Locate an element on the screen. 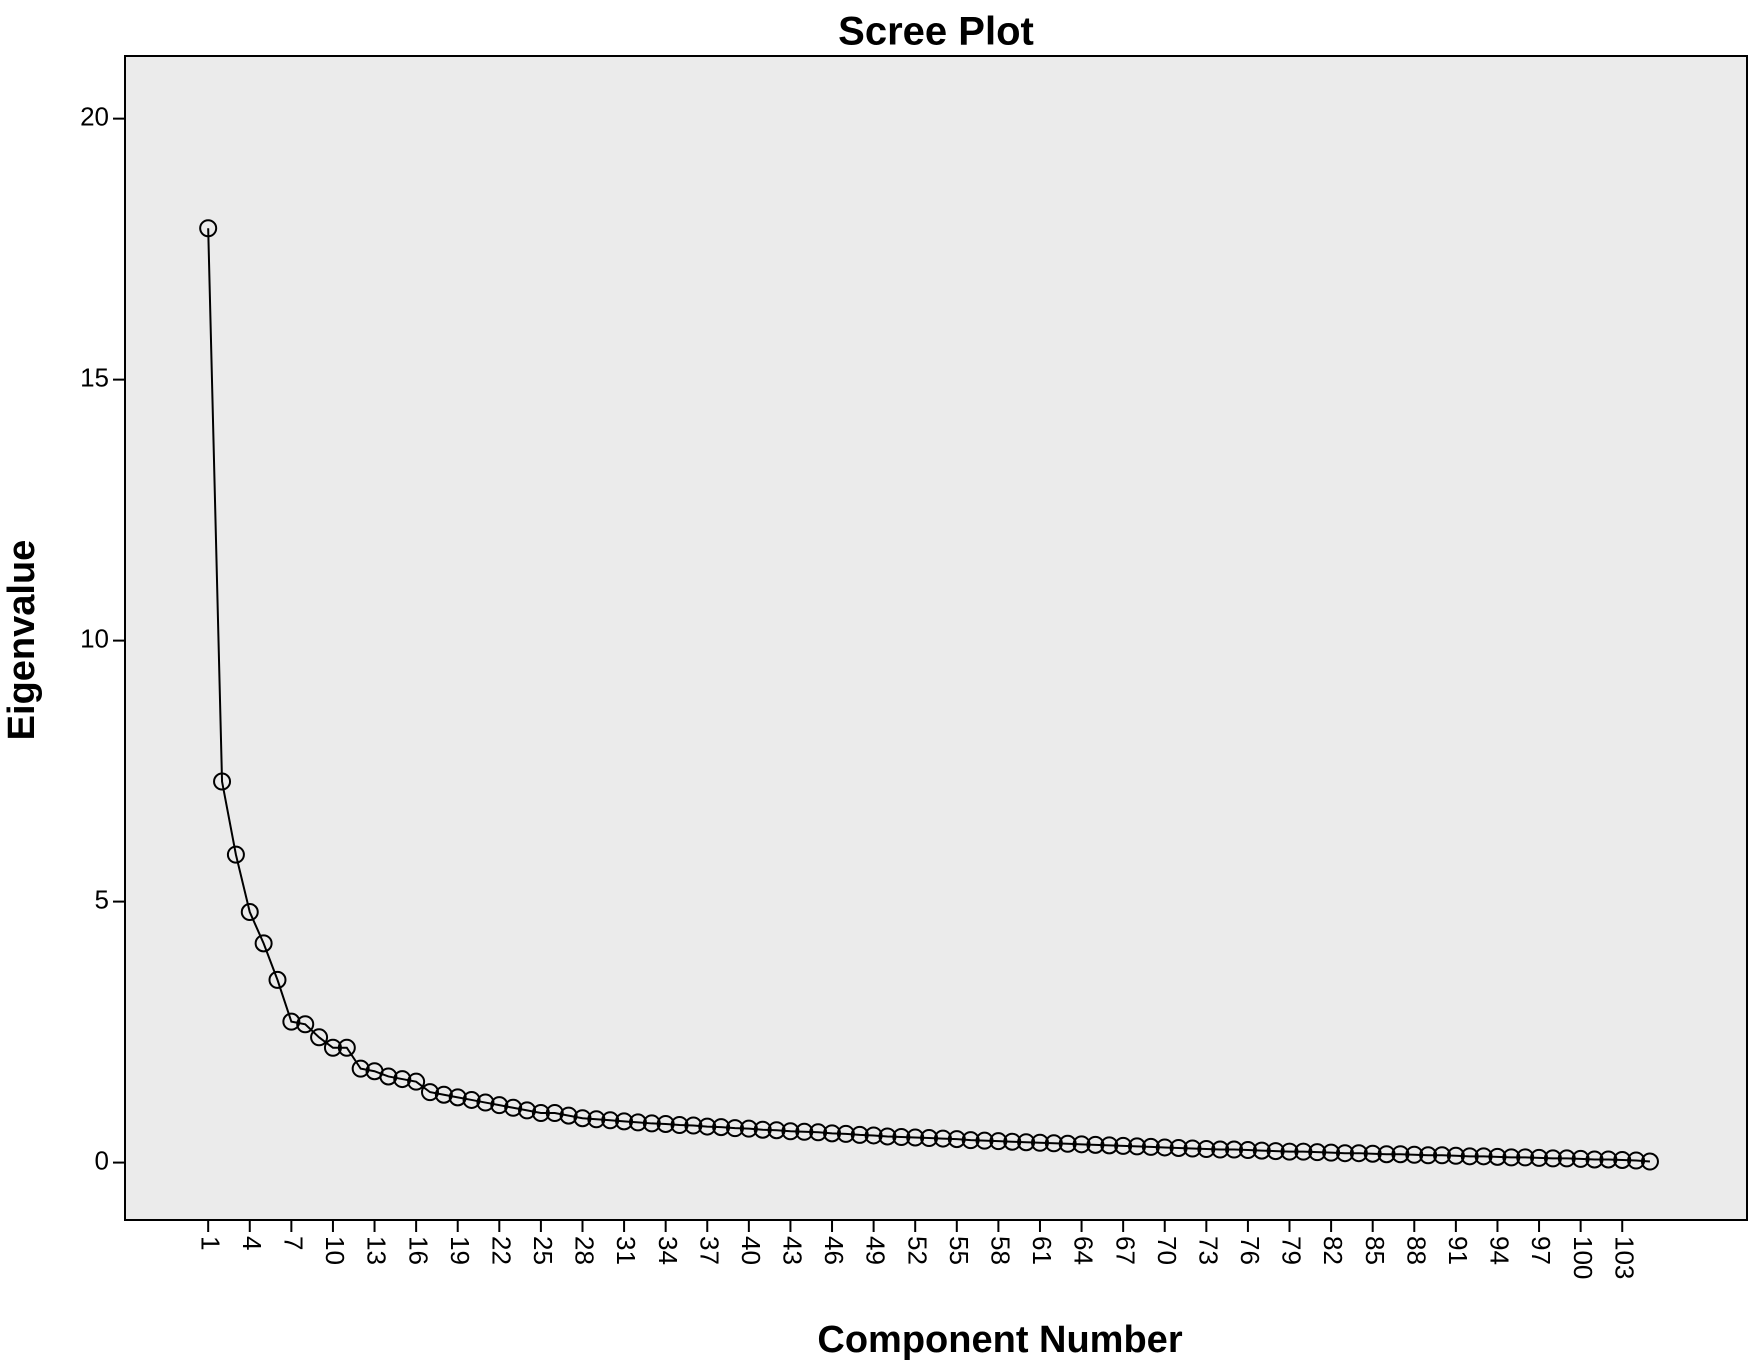 This screenshot has height=1367, width=1750. y-tick-label: 10 is located at coordinates (94, 638).